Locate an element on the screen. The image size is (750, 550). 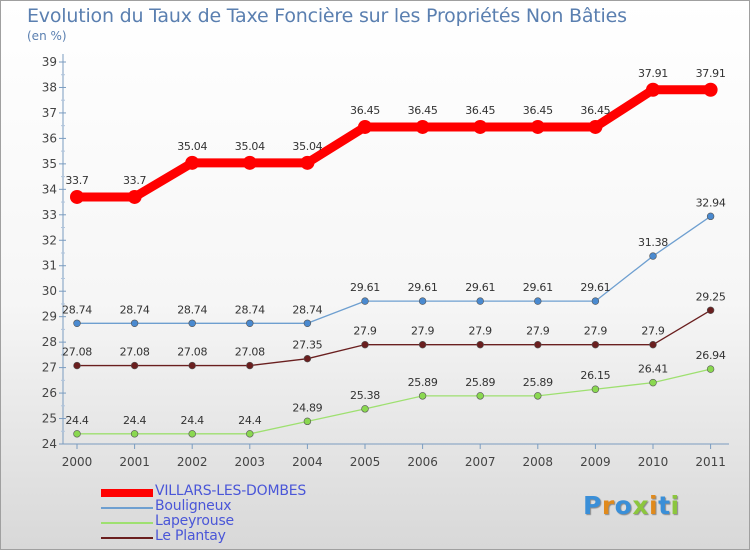
x-tick-label: 2005 is located at coordinates (365, 462).